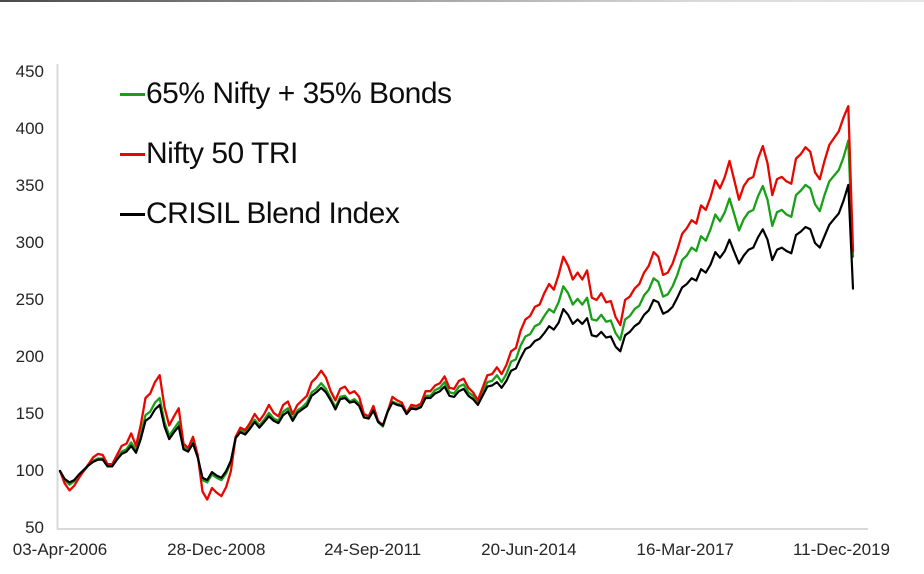  What do you see at coordinates (462, 1) in the screenshot?
I see `top-border-line` at bounding box center [462, 1].